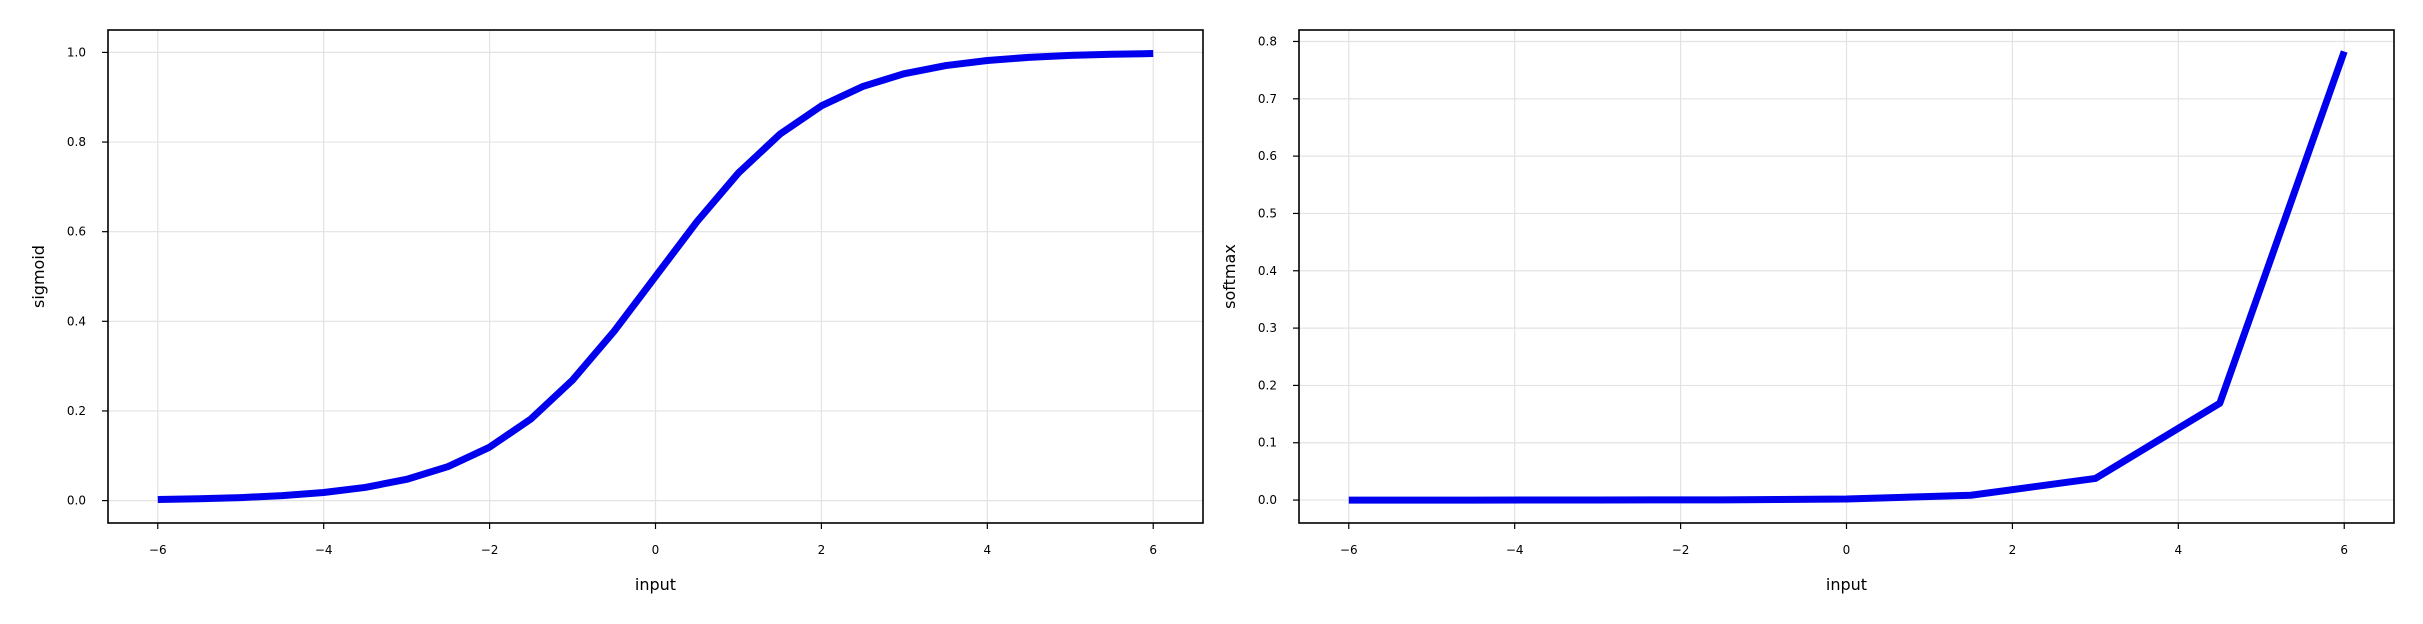 This screenshot has height=624, width=2423. I want to click on y-tick-label: 0.5, so click(1267, 213).